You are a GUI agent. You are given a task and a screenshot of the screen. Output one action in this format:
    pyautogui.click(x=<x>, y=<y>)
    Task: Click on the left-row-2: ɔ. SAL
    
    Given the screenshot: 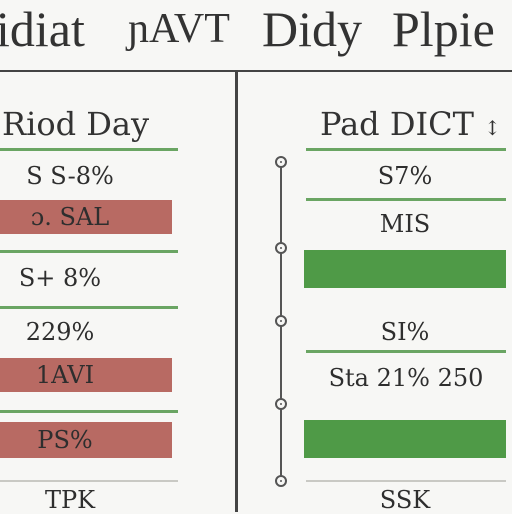 What is the action you would take?
    pyautogui.click(x=70, y=217)
    